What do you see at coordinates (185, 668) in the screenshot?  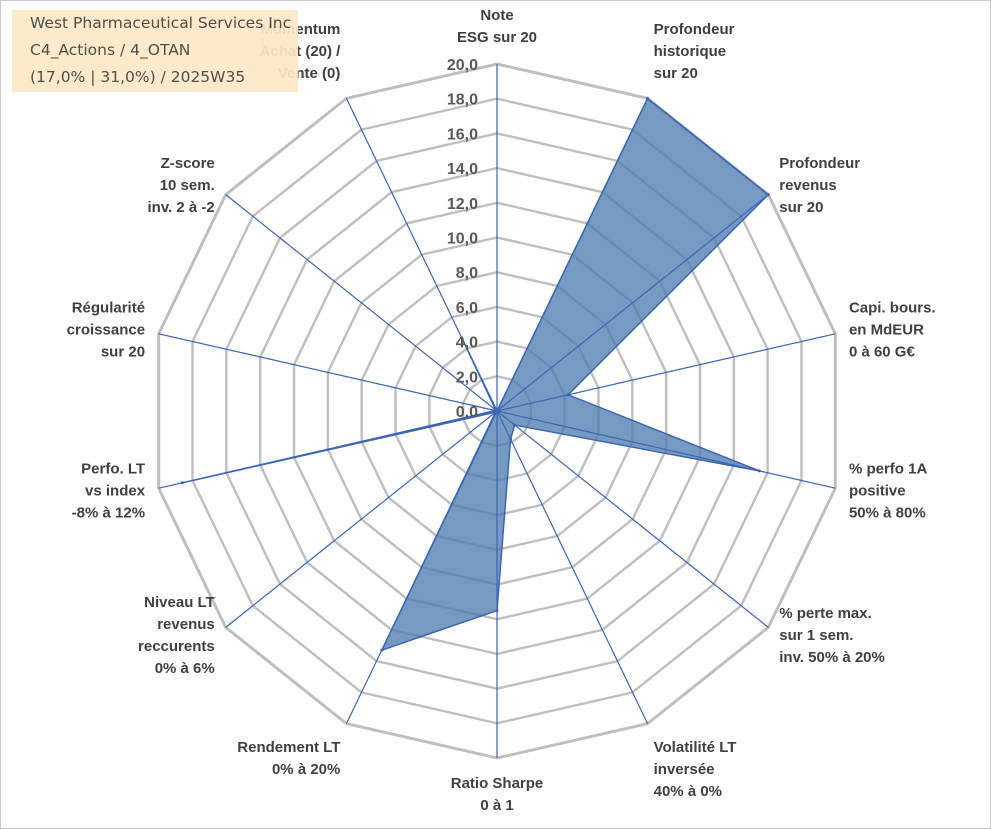 I see `axis-label-line: 0% à 6%` at bounding box center [185, 668].